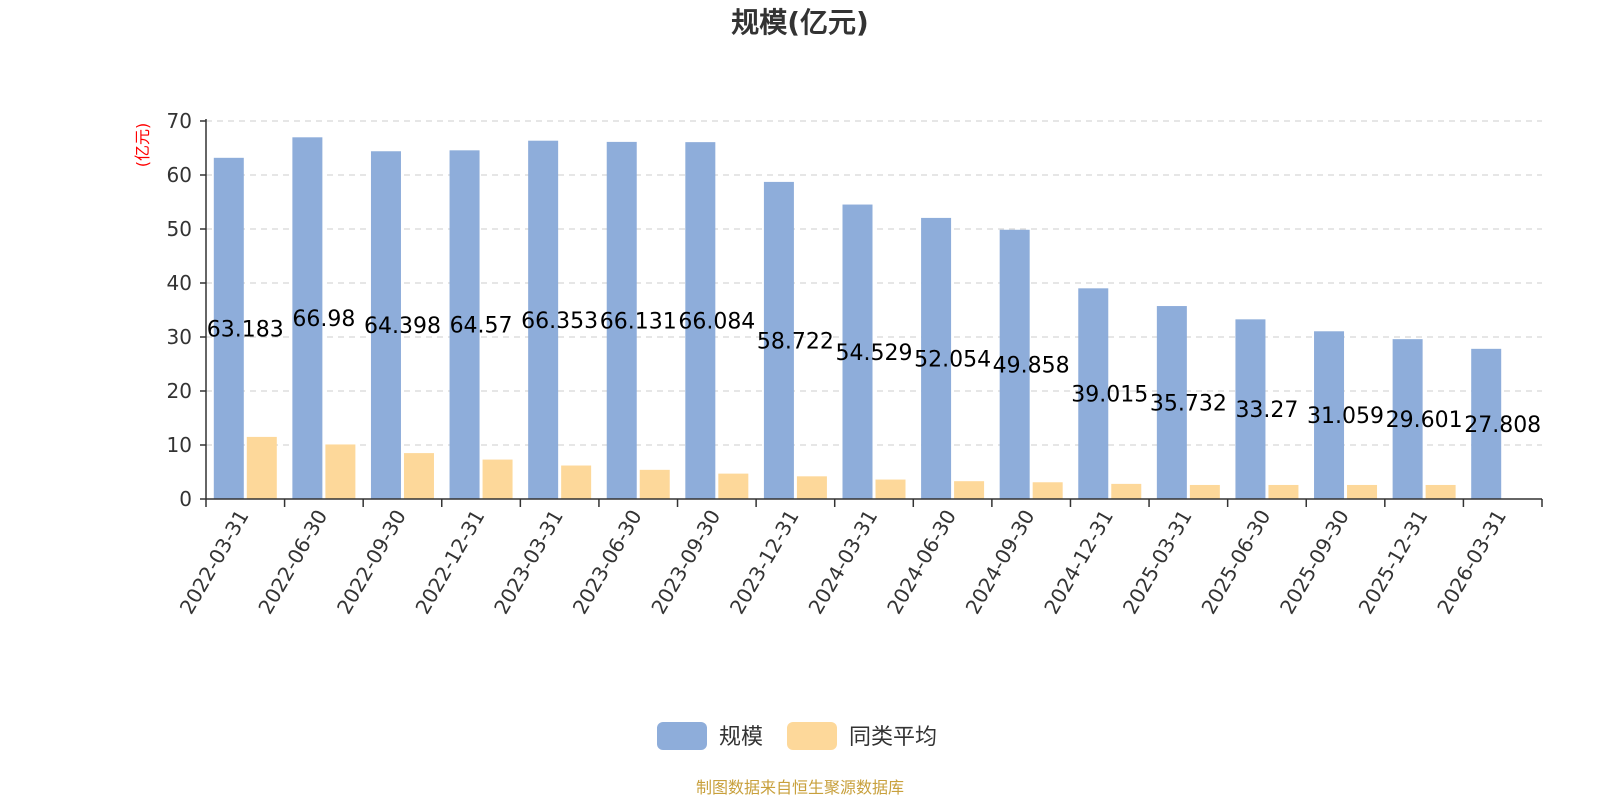  I want to click on data-label: 66.084, so click(716, 322).